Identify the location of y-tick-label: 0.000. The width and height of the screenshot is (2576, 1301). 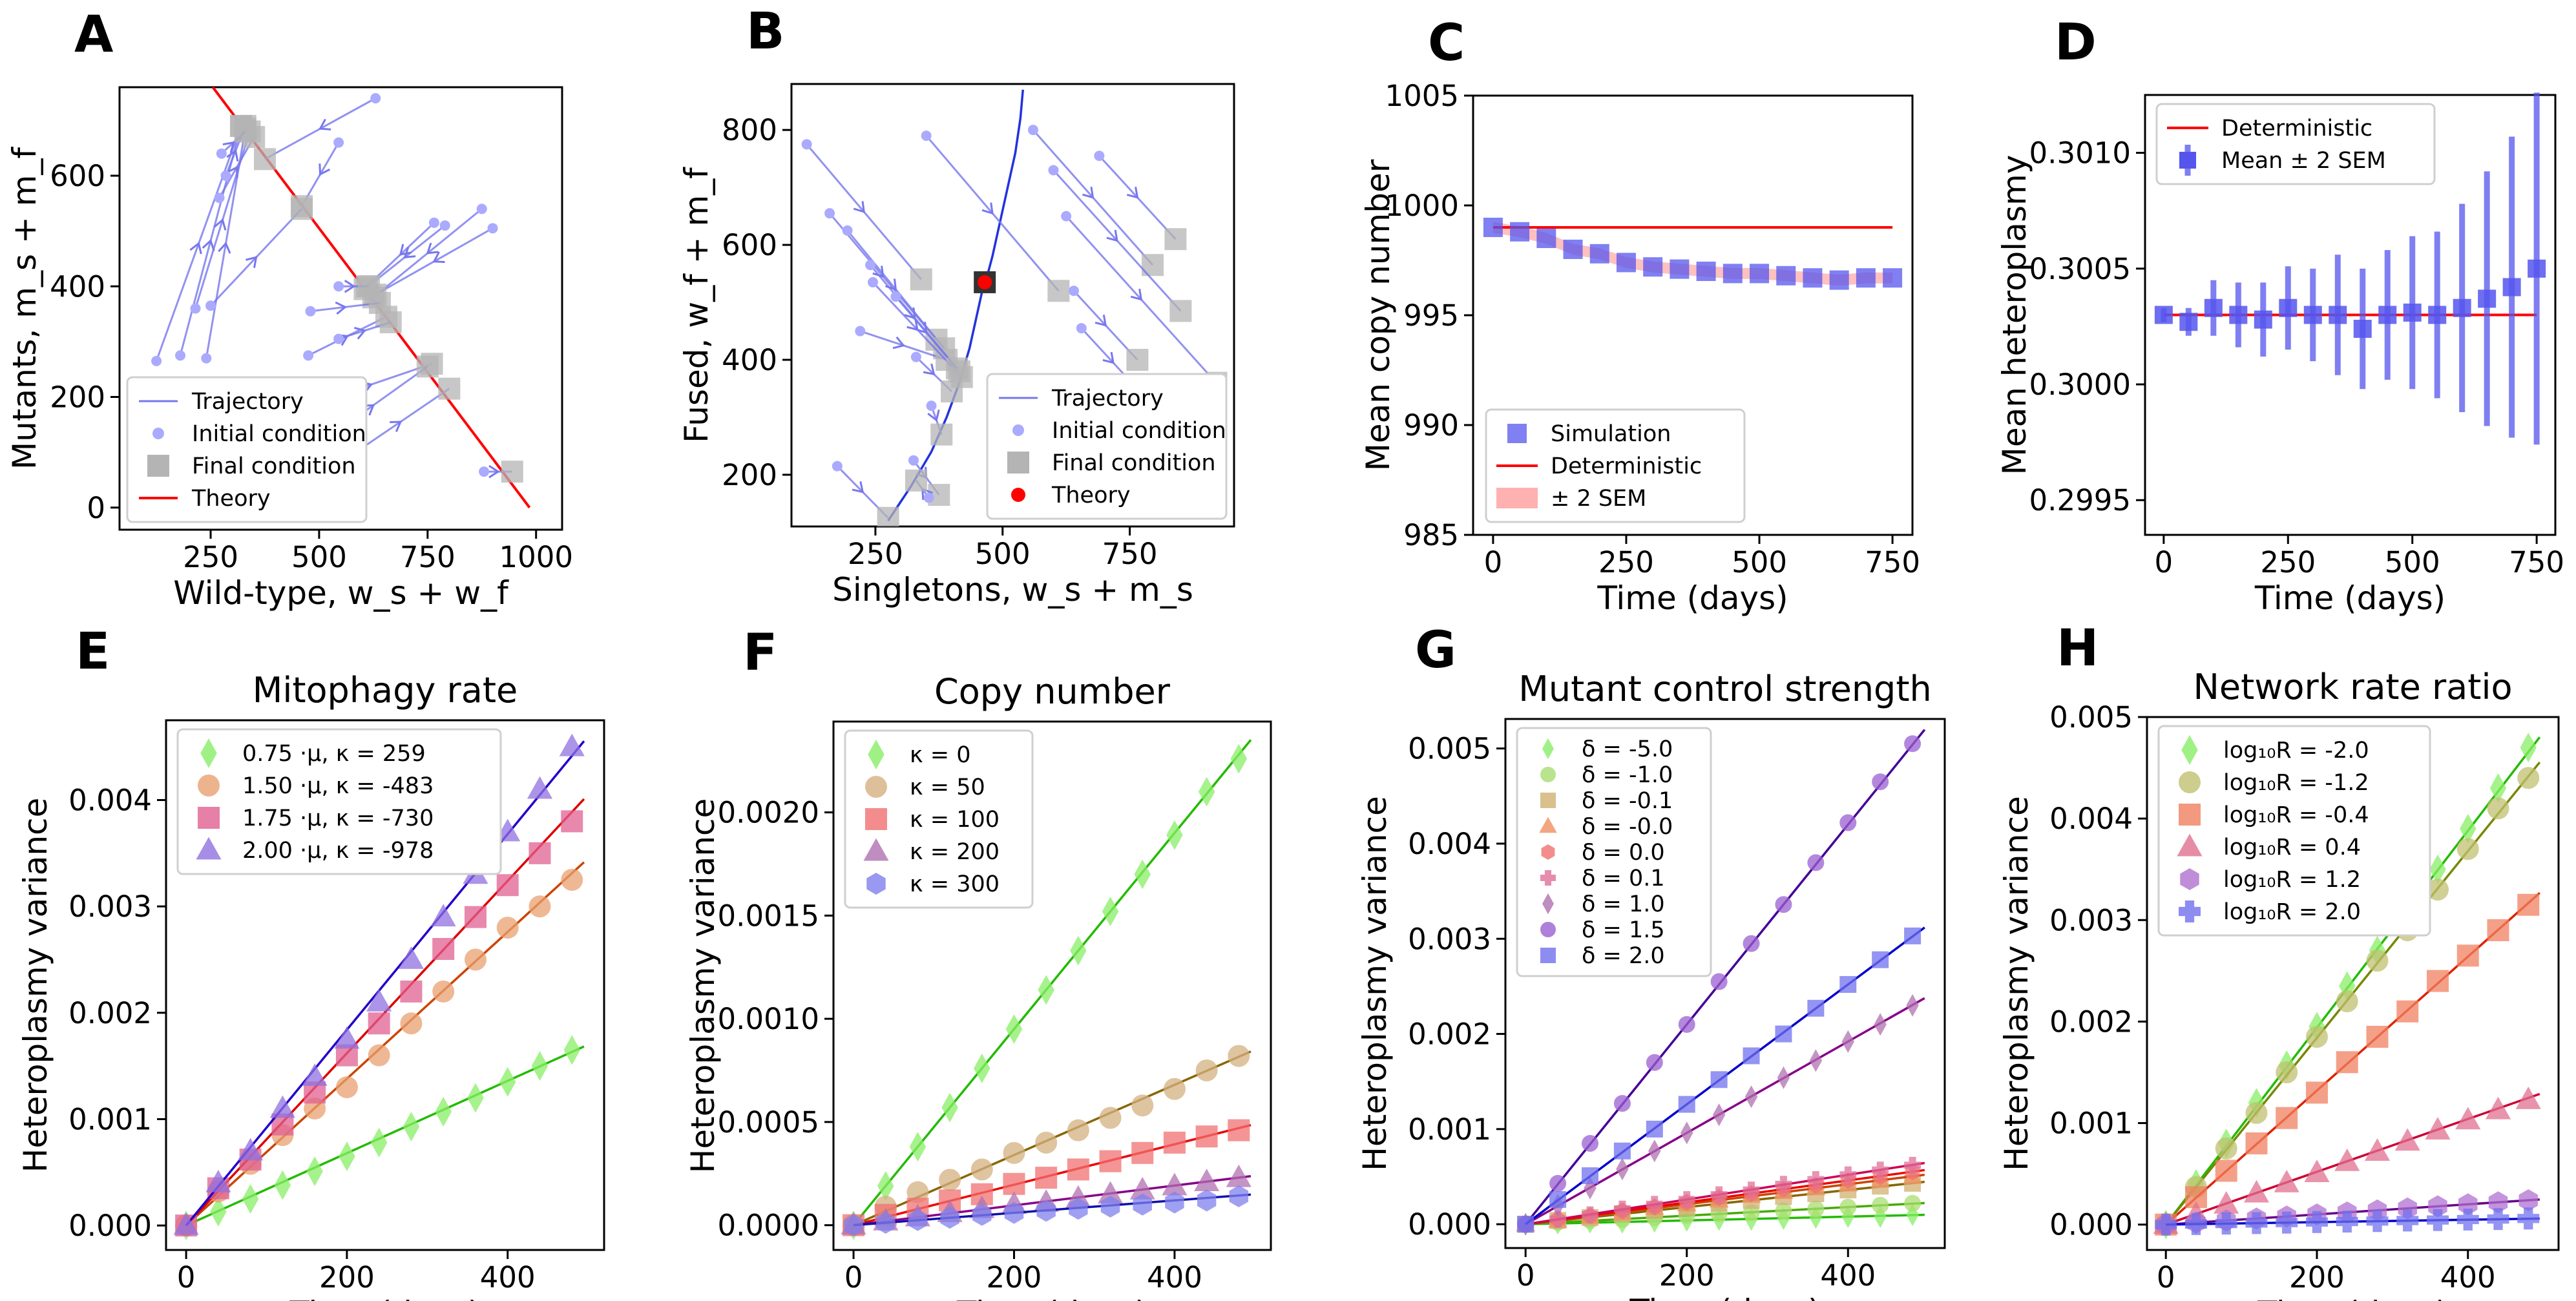
(1449, 1224).